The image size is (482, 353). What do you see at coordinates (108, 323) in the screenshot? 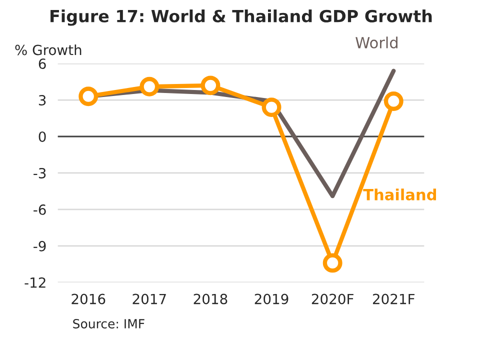
I see `source-note: Source: IMF` at bounding box center [108, 323].